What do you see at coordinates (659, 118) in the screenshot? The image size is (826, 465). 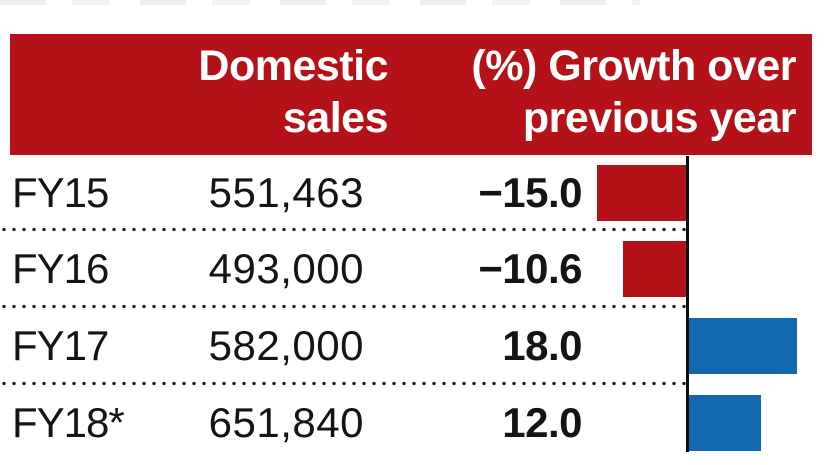 I see `header-growth-line2: previous year` at bounding box center [659, 118].